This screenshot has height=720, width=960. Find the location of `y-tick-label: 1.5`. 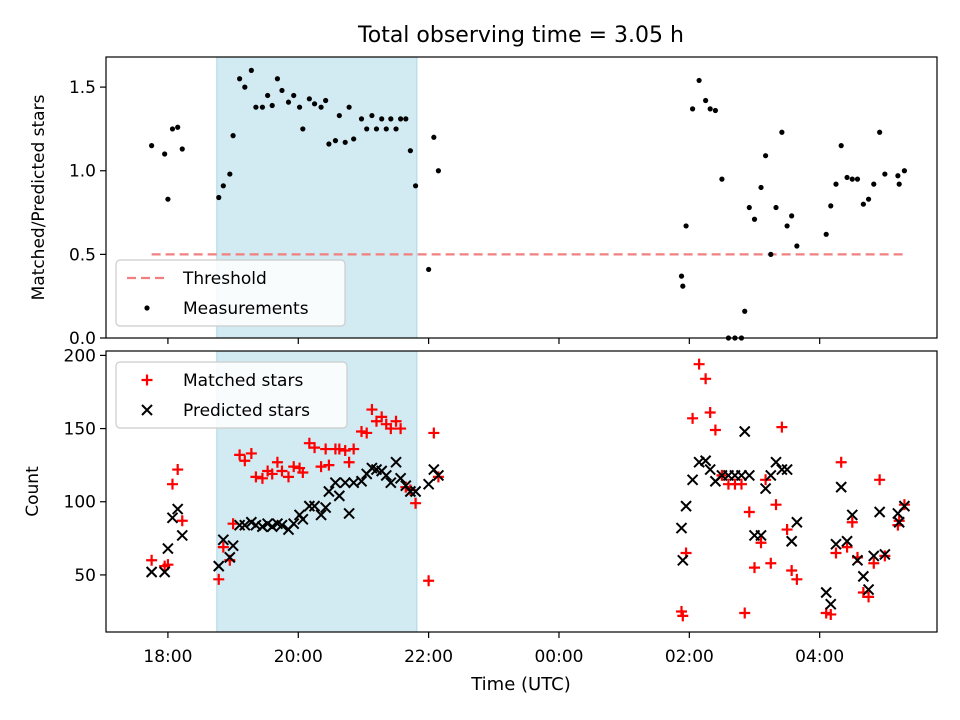

y-tick-label: 1.5 is located at coordinates (82, 88).